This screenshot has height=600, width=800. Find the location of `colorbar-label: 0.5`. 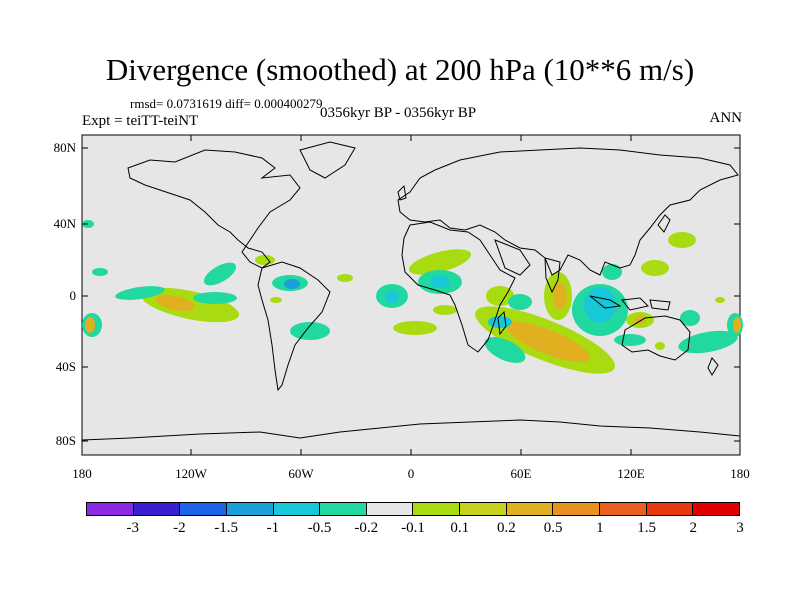

colorbar-label: 0.5 is located at coordinates (553, 528).